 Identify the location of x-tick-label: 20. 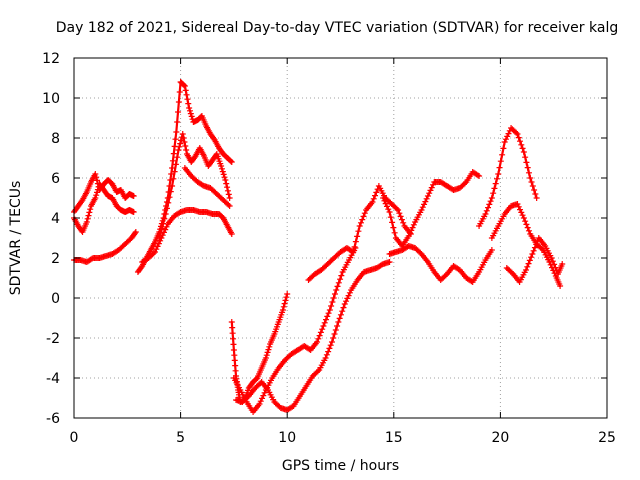
(500, 438).